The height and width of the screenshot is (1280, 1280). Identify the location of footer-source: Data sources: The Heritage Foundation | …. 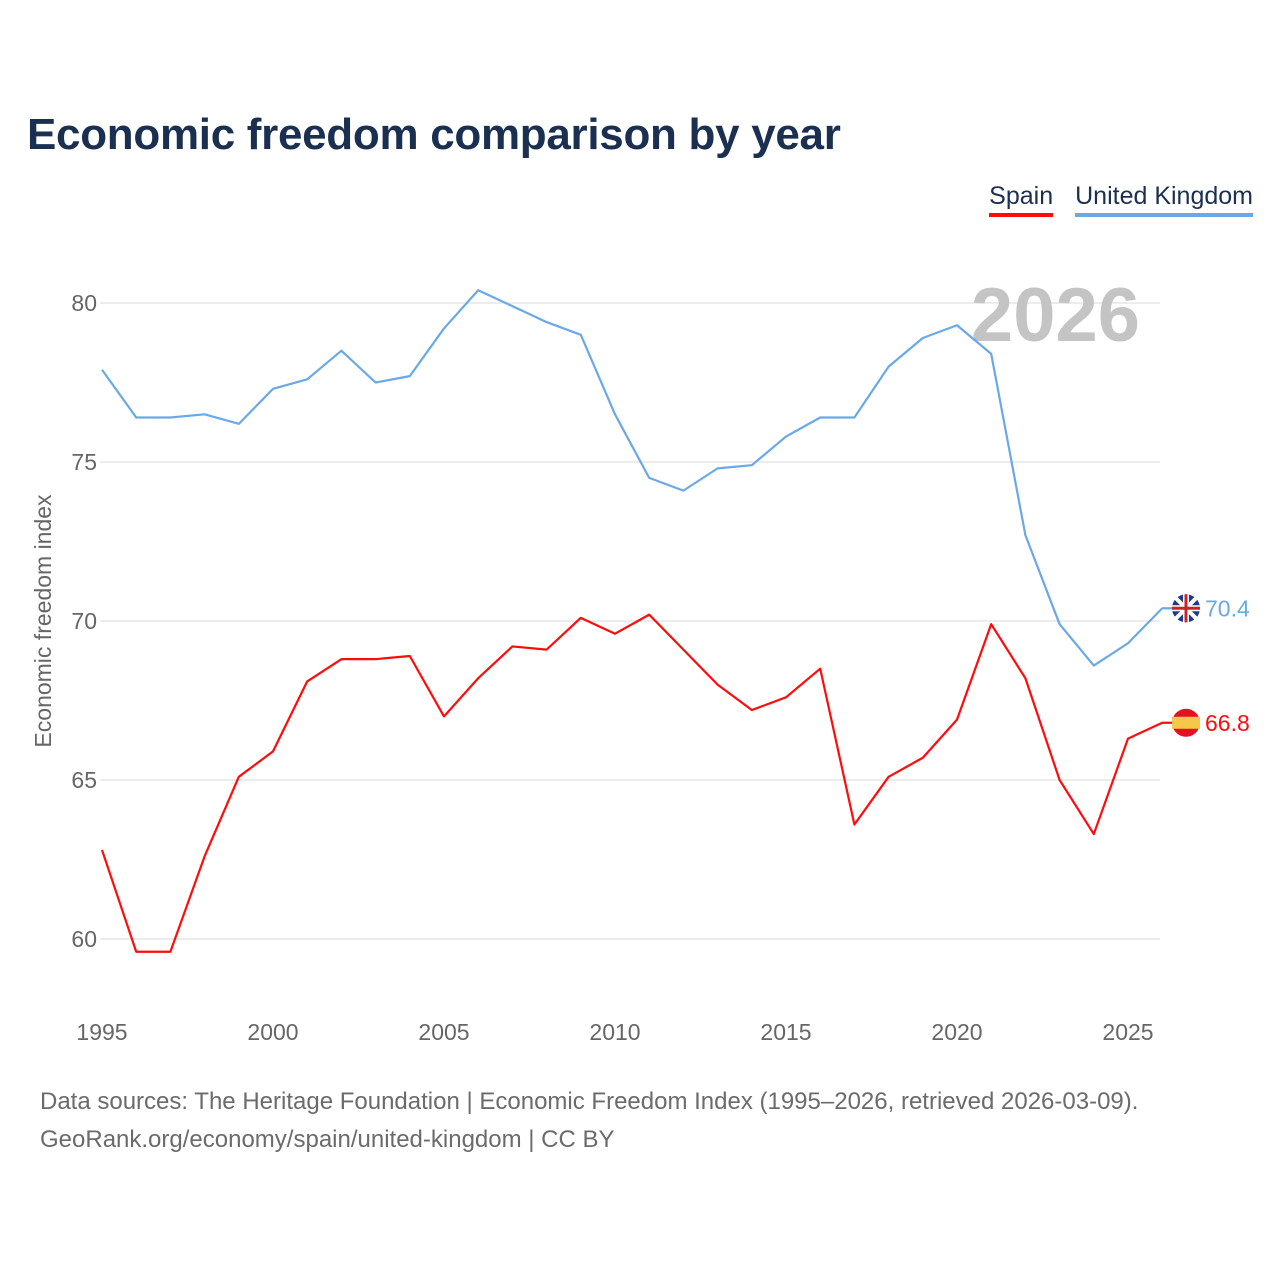
(589, 1101).